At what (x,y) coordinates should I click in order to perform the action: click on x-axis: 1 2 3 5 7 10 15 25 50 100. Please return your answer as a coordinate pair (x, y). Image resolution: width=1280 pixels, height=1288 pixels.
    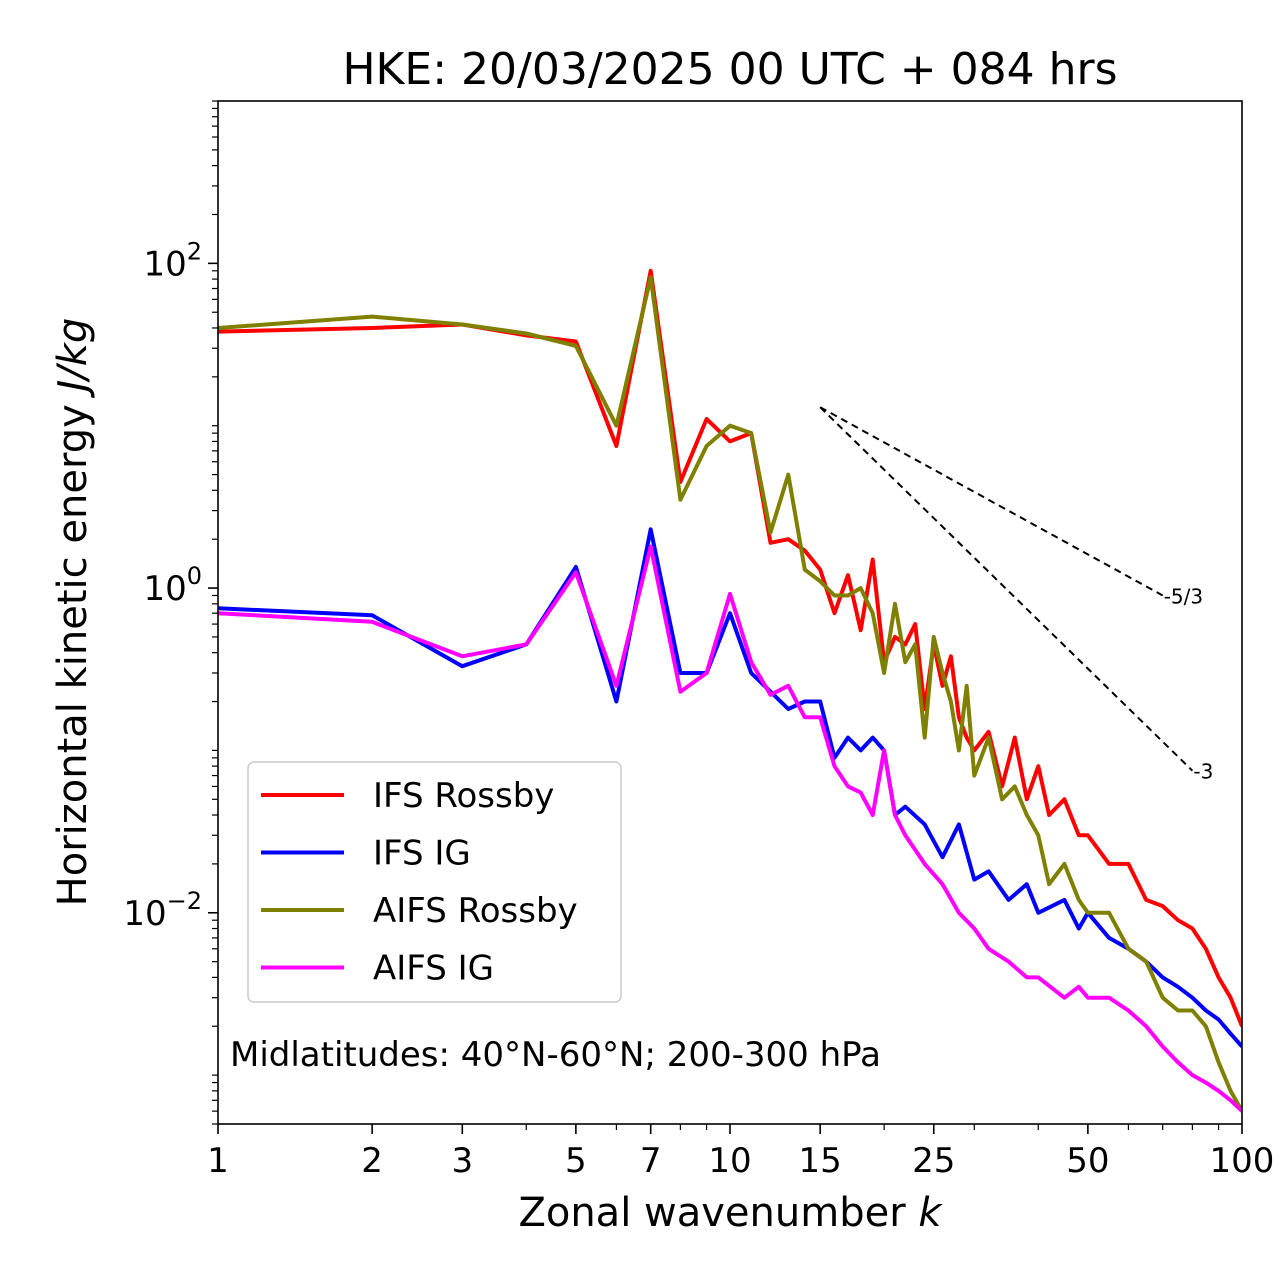
    Looking at the image, I should click on (740, 1152).